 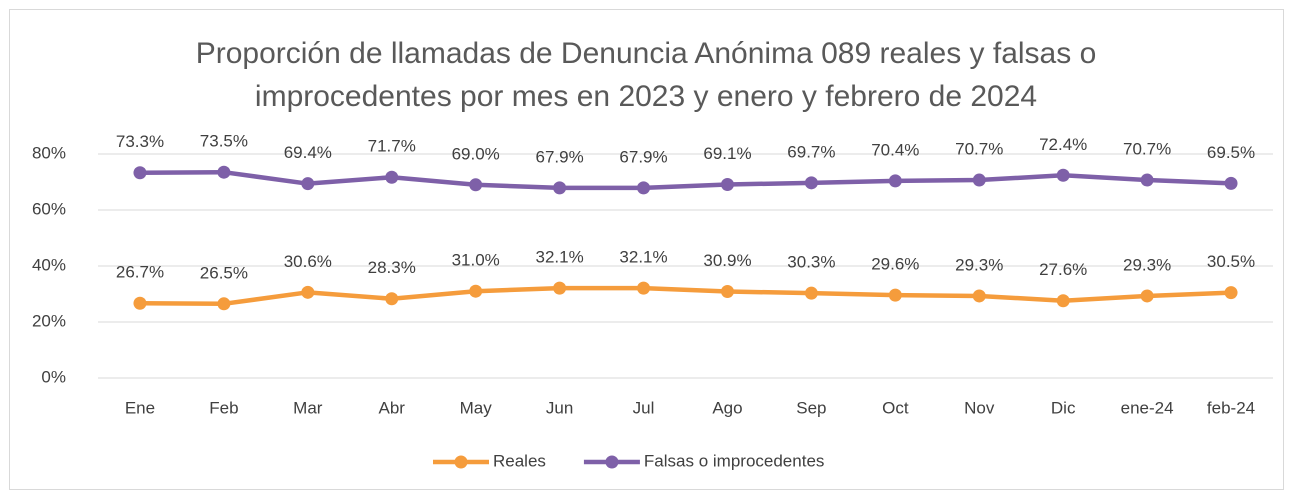 What do you see at coordinates (476, 153) in the screenshot?
I see `data-label: 69.0%` at bounding box center [476, 153].